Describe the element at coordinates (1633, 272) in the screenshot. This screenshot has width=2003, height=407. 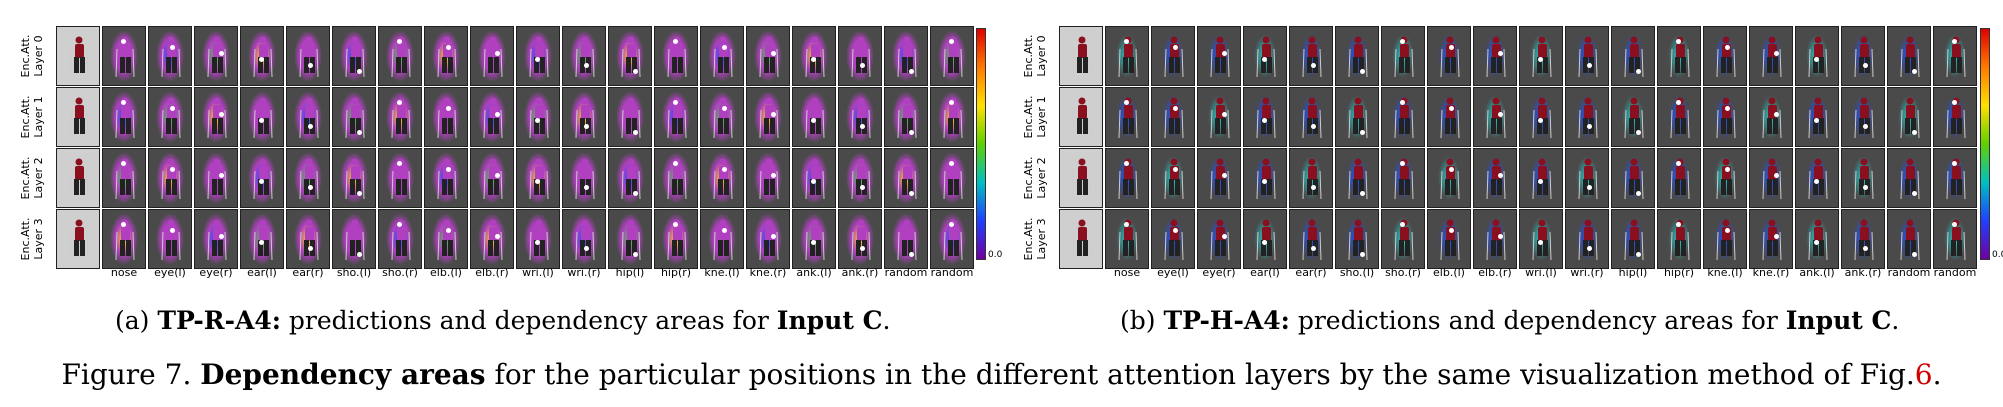
I see `column-label: hip(l)` at that location.